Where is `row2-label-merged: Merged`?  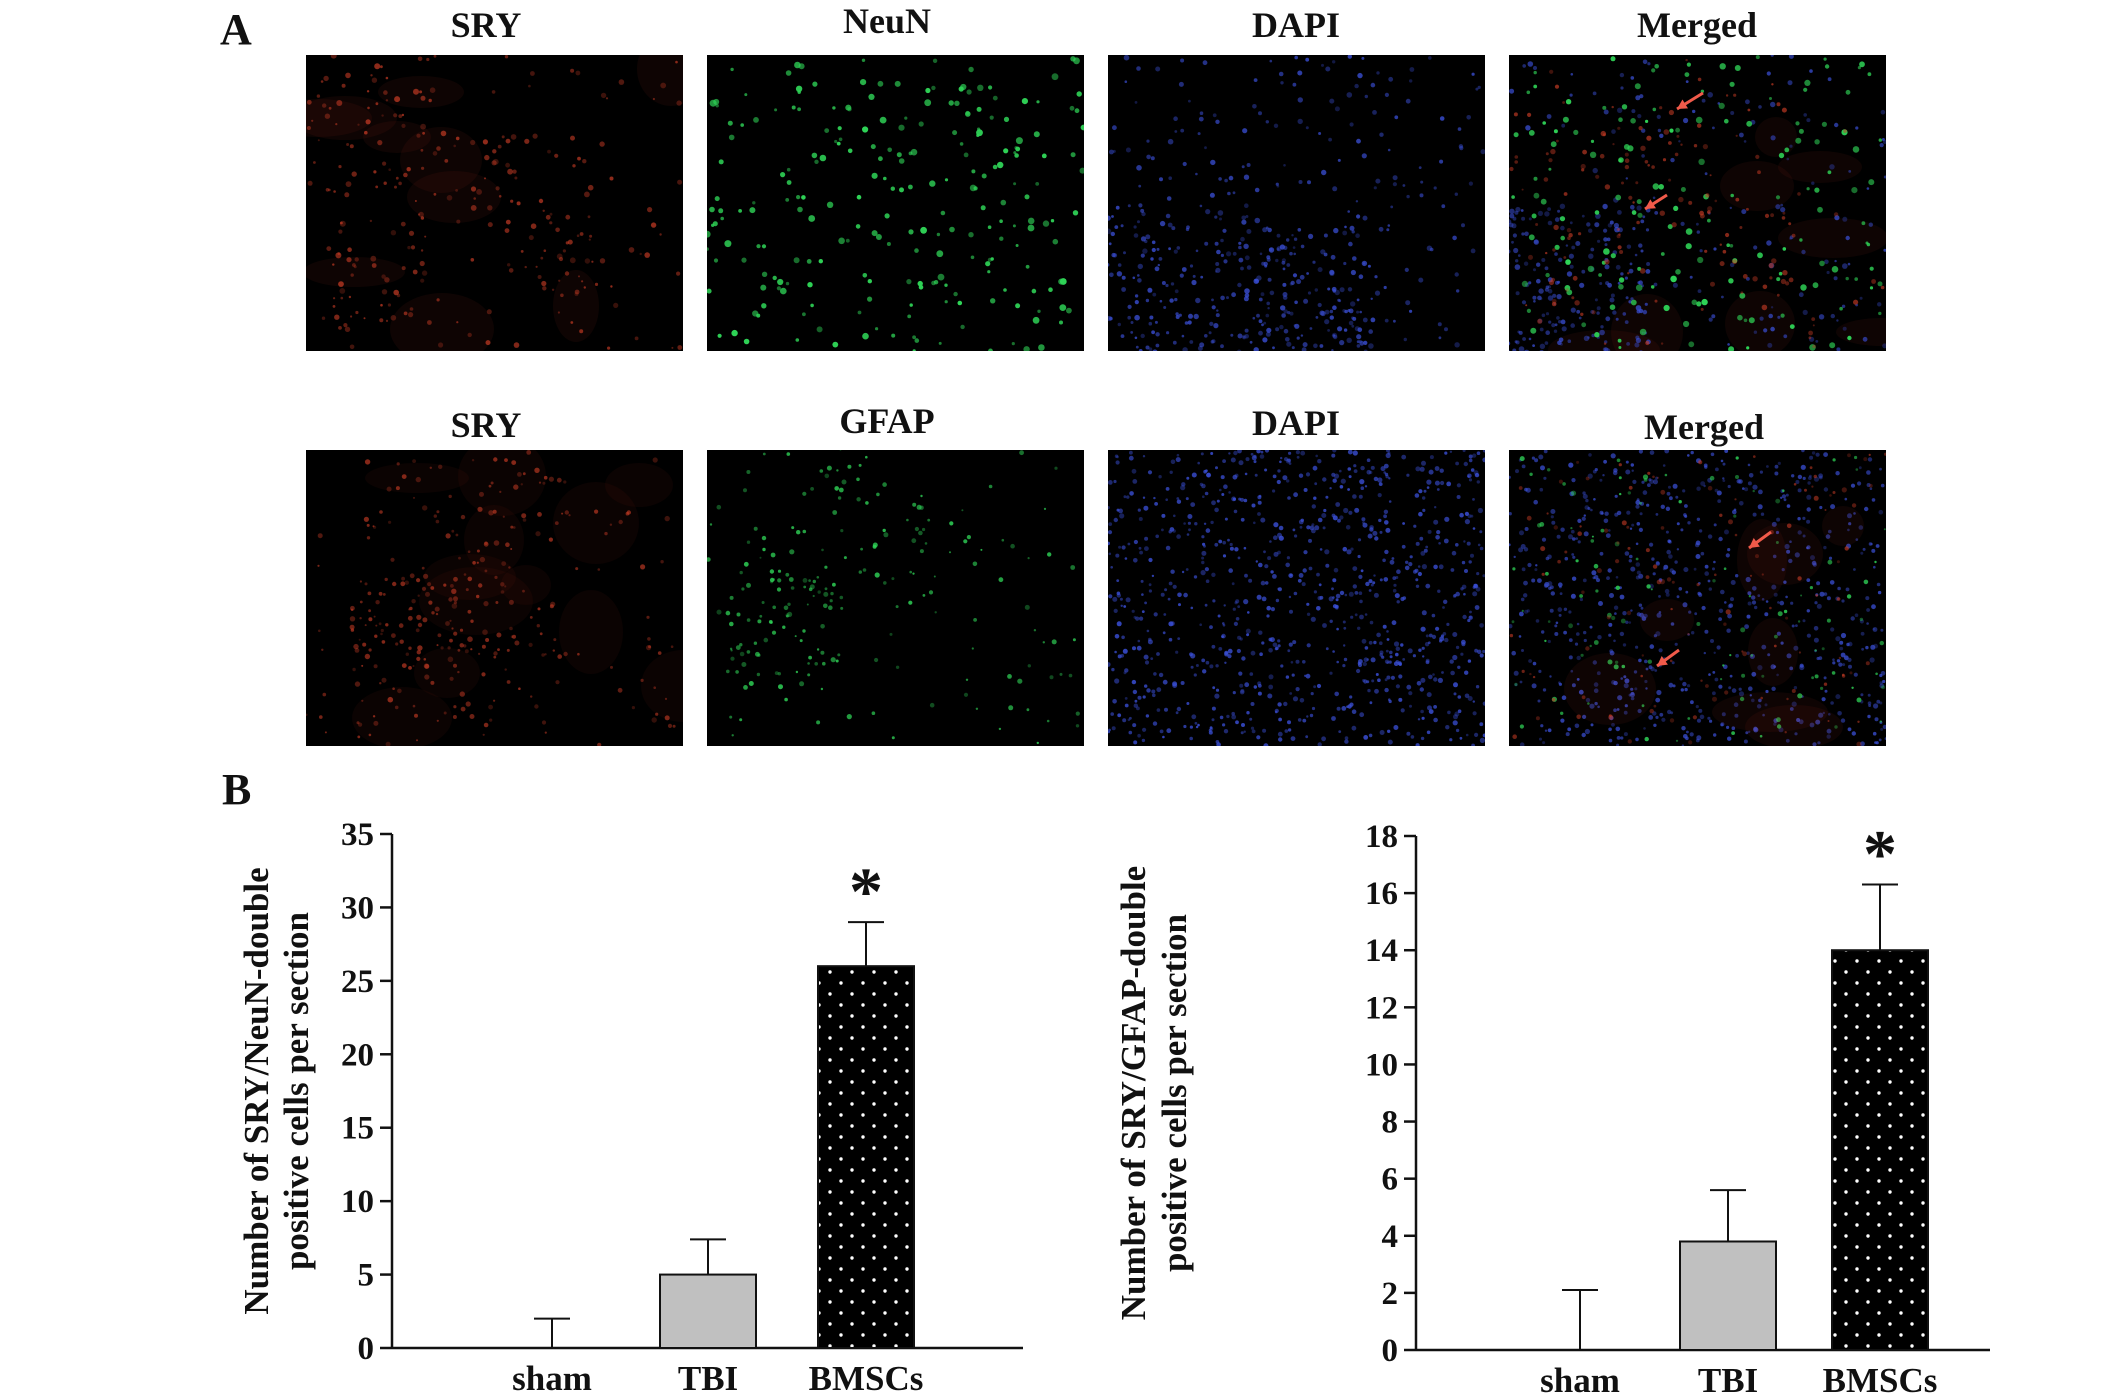
row2-label-merged: Merged is located at coordinates (1704, 427).